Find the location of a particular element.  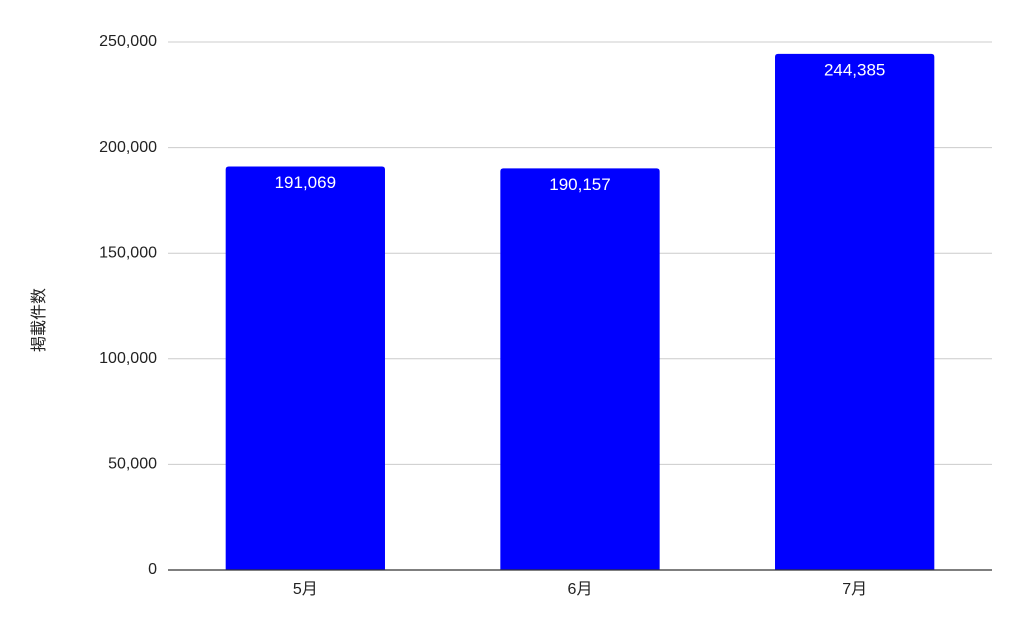

y-tick-label: 150,000 is located at coordinates (128, 252).